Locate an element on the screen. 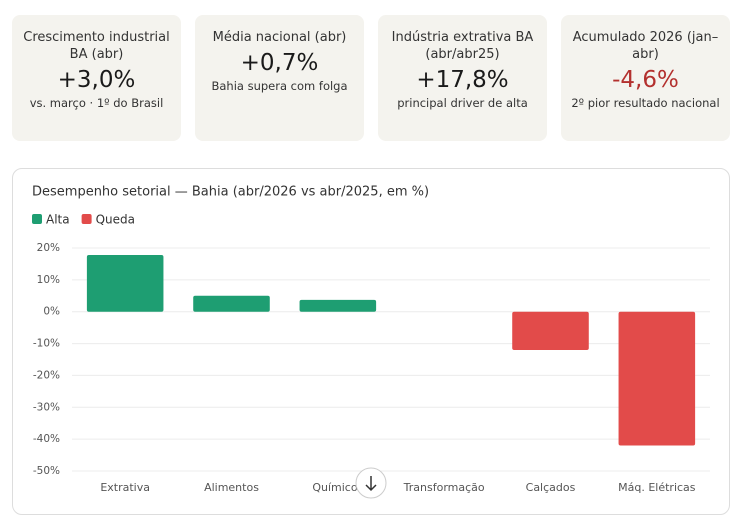 Image resolution: width=743 pixels, height=520 pixels. x-tick-label: Máq. Elétricas is located at coordinates (657, 487).